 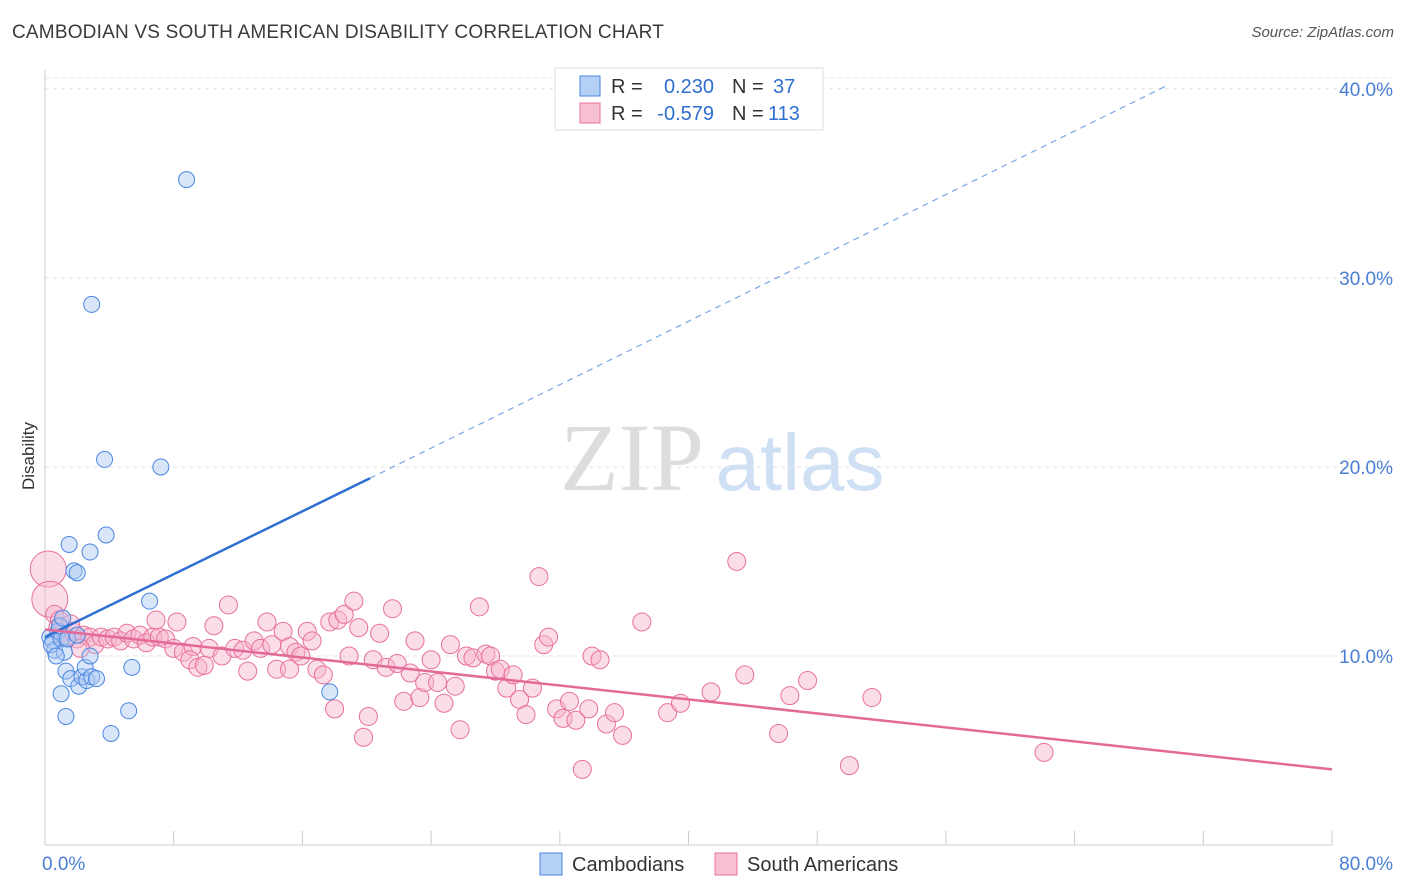 What do you see at coordinates (1366, 279) in the screenshot?
I see `y-tick-label-2: 30.0%` at bounding box center [1366, 279].